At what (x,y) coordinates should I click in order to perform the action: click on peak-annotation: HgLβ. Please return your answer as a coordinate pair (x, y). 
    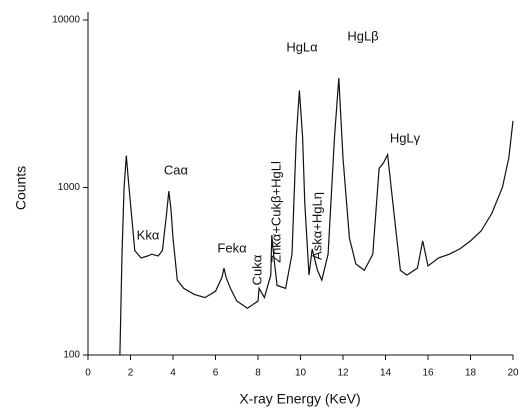
    Looking at the image, I should click on (362, 35).